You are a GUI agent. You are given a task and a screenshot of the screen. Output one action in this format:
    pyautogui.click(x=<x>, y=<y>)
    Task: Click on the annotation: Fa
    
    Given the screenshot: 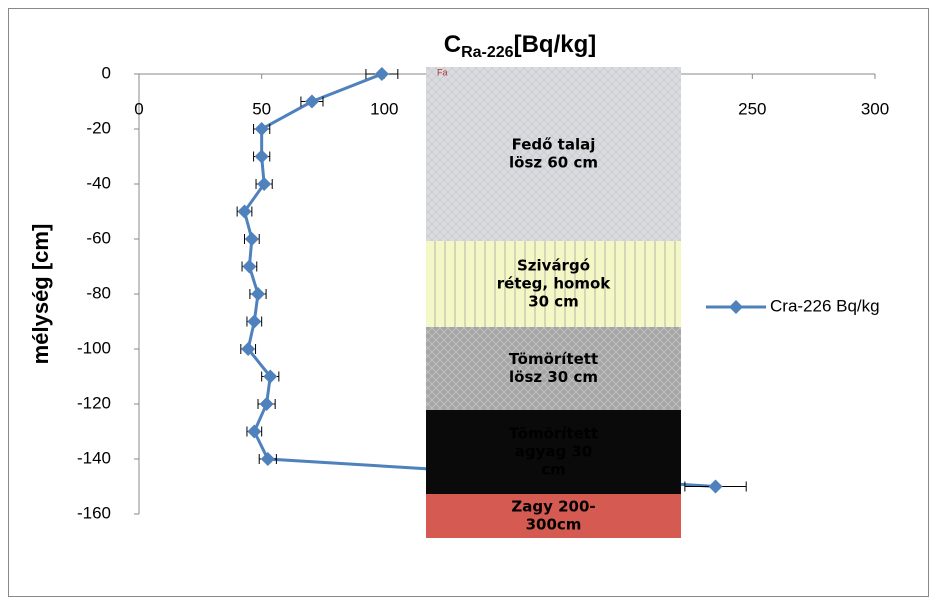 What is the action you would take?
    pyautogui.click(x=442, y=72)
    